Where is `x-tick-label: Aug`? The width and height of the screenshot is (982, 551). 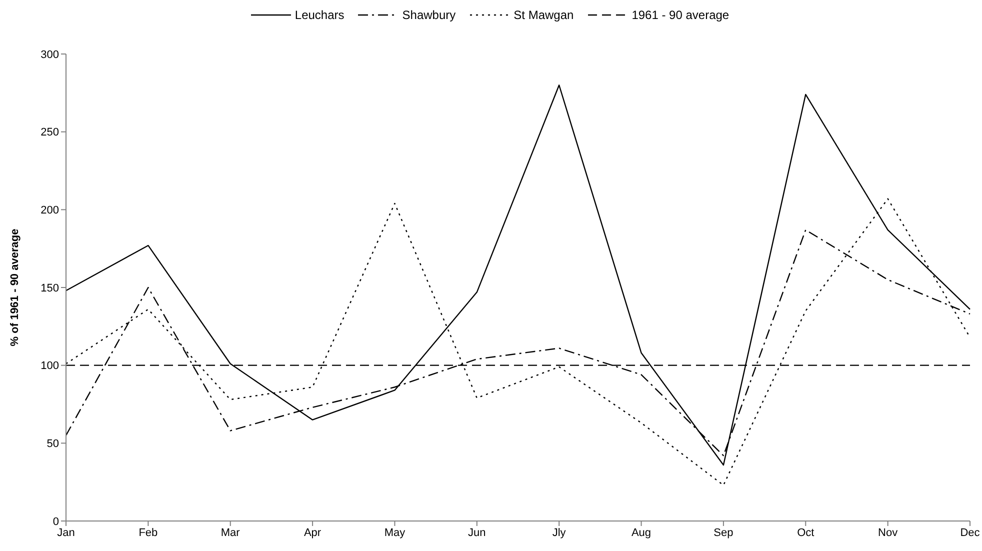
x-tick-label: Aug is located at coordinates (641, 532).